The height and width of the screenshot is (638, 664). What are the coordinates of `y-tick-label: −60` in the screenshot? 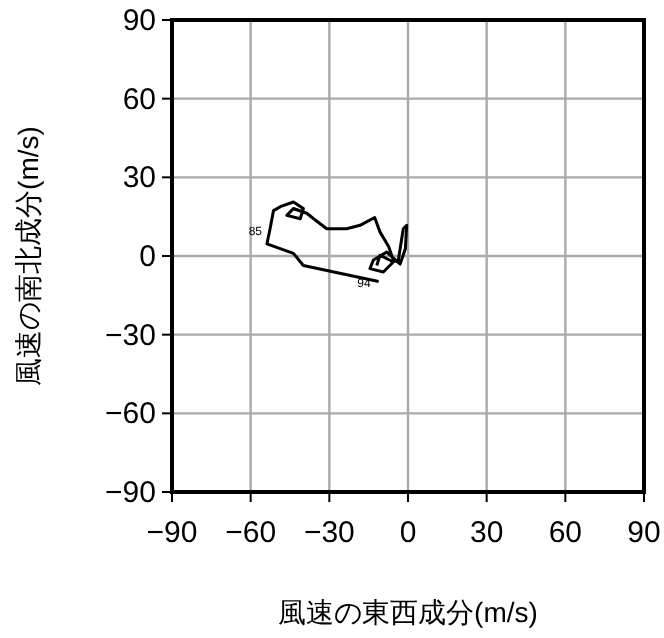 It's located at (130, 414).